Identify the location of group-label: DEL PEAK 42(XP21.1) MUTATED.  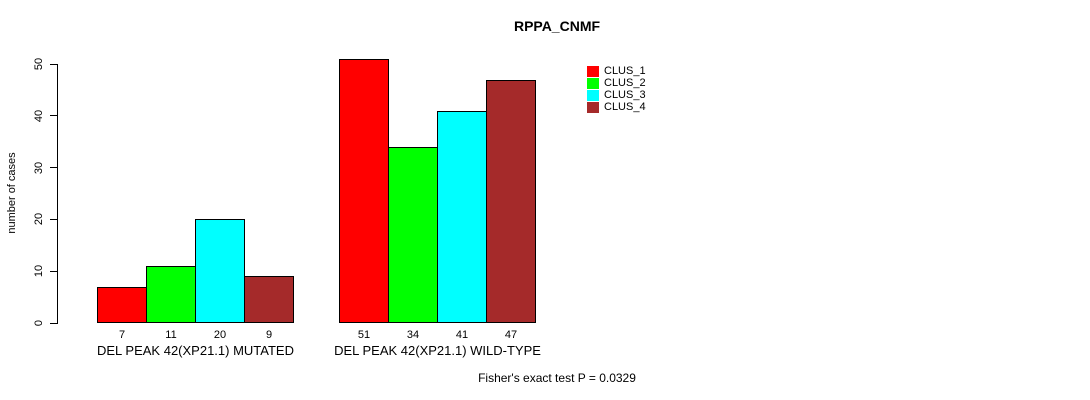
(195, 350).